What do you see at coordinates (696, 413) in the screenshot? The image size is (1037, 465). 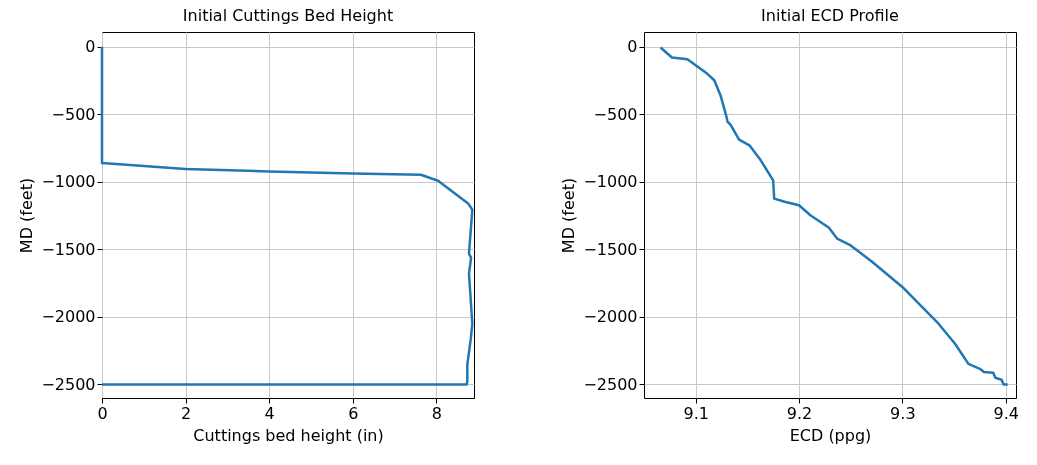 I see `x-tick-label: 9.1` at bounding box center [696, 413].